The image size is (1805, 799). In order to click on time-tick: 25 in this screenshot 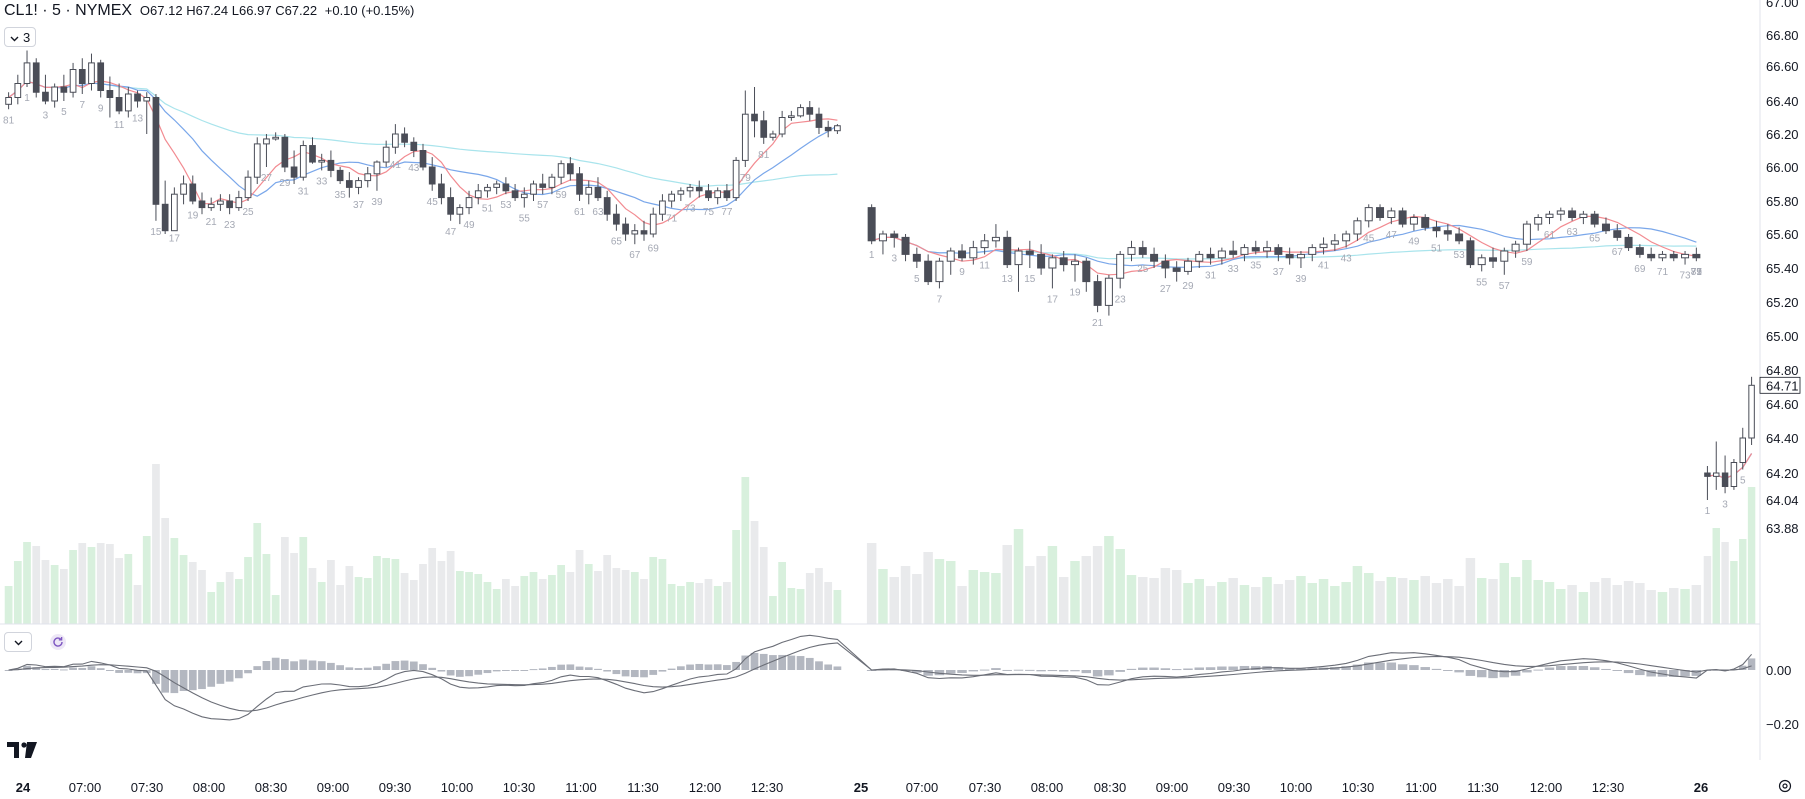, I will do `click(861, 787)`.